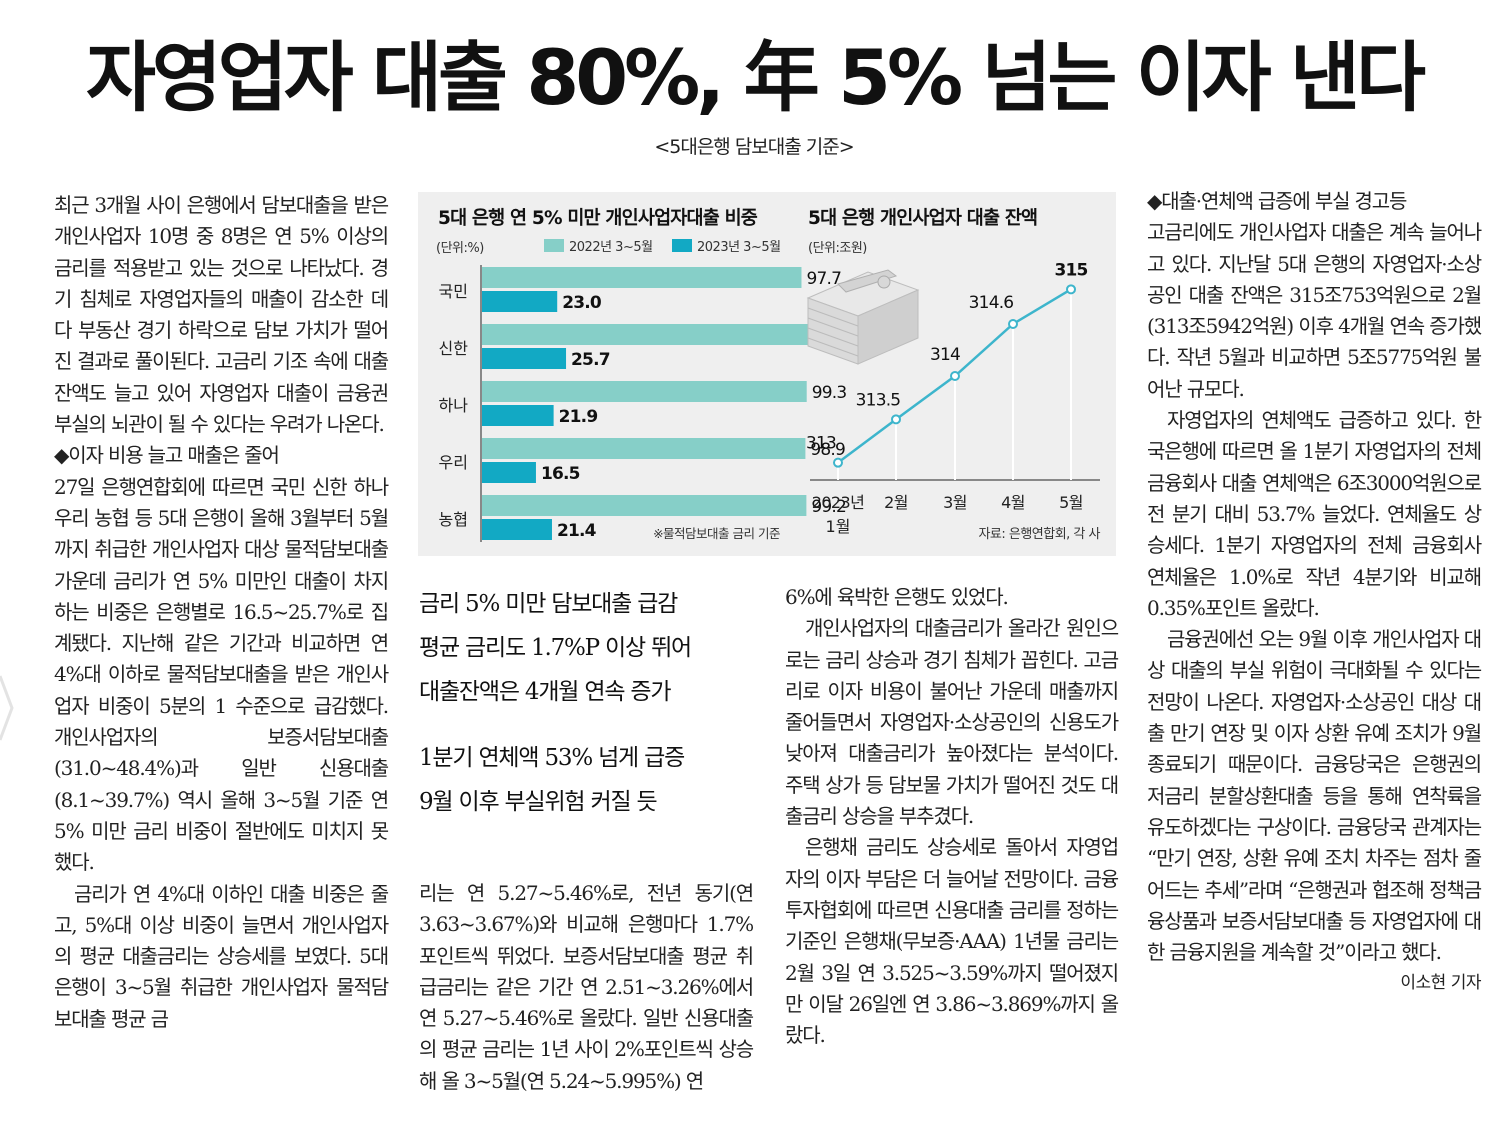 The width and height of the screenshot is (1508, 1141). What do you see at coordinates (955, 502) in the screenshot?
I see `x-tick-label: 3월` at bounding box center [955, 502].